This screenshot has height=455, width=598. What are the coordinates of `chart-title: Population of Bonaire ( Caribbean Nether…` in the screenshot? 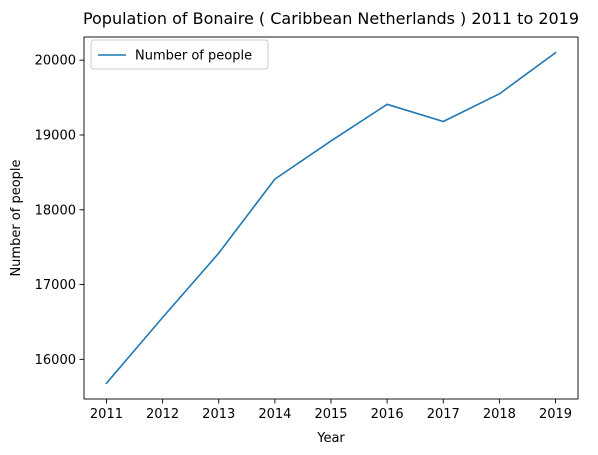 It's located at (331, 18).